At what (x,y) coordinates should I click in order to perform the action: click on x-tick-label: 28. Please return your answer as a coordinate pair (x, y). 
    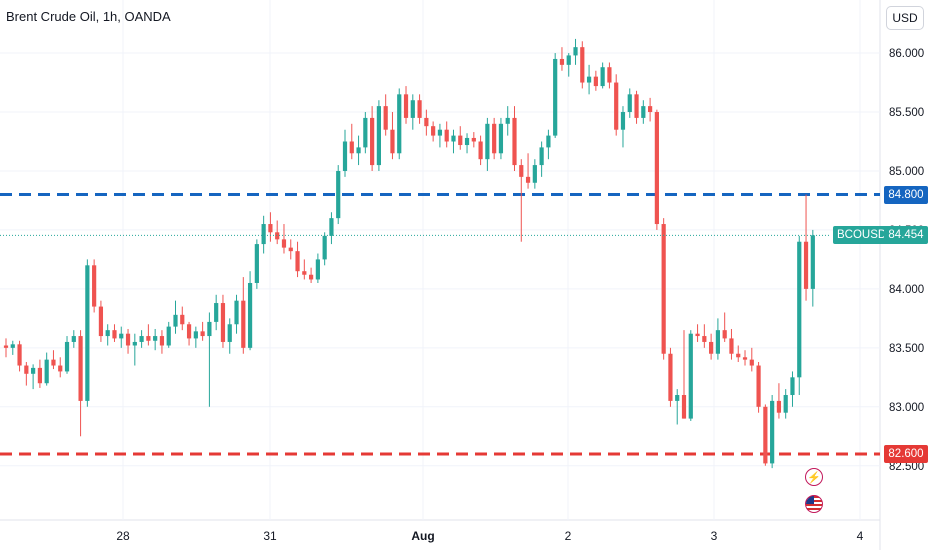
    Looking at the image, I should click on (123, 536).